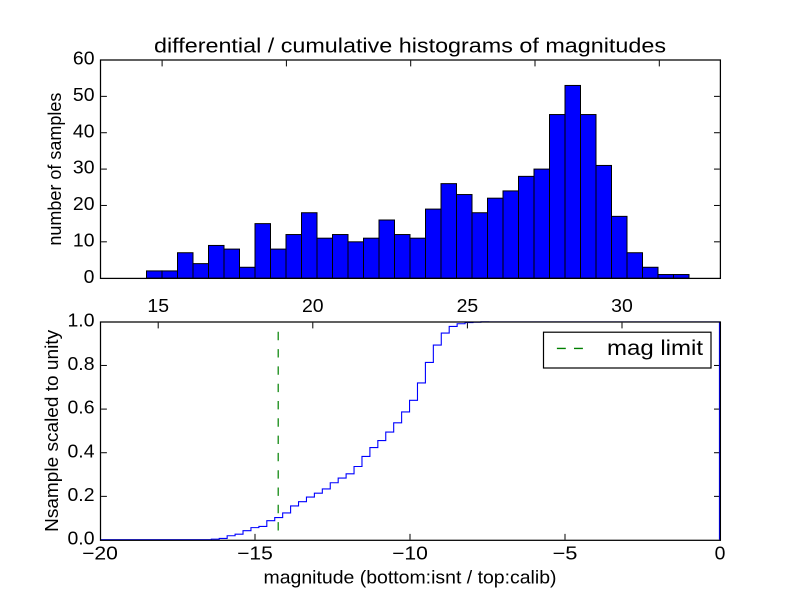  What do you see at coordinates (565, 552) in the screenshot?
I see `svg-text: −5` at bounding box center [565, 552].